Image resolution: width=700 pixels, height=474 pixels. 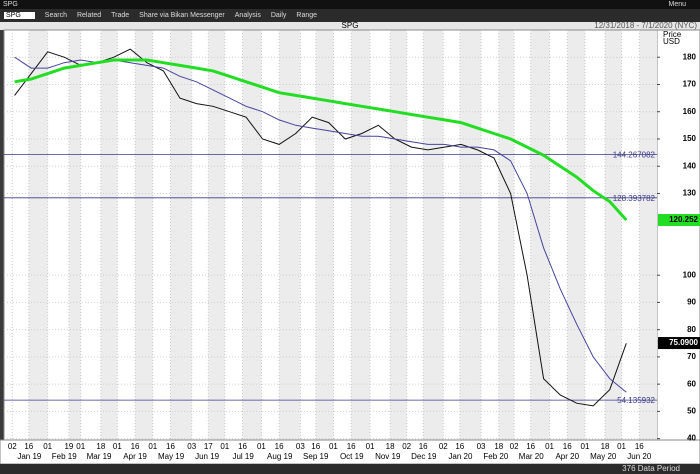 I want to click on reference-label: 128.393782, so click(x=634, y=198).